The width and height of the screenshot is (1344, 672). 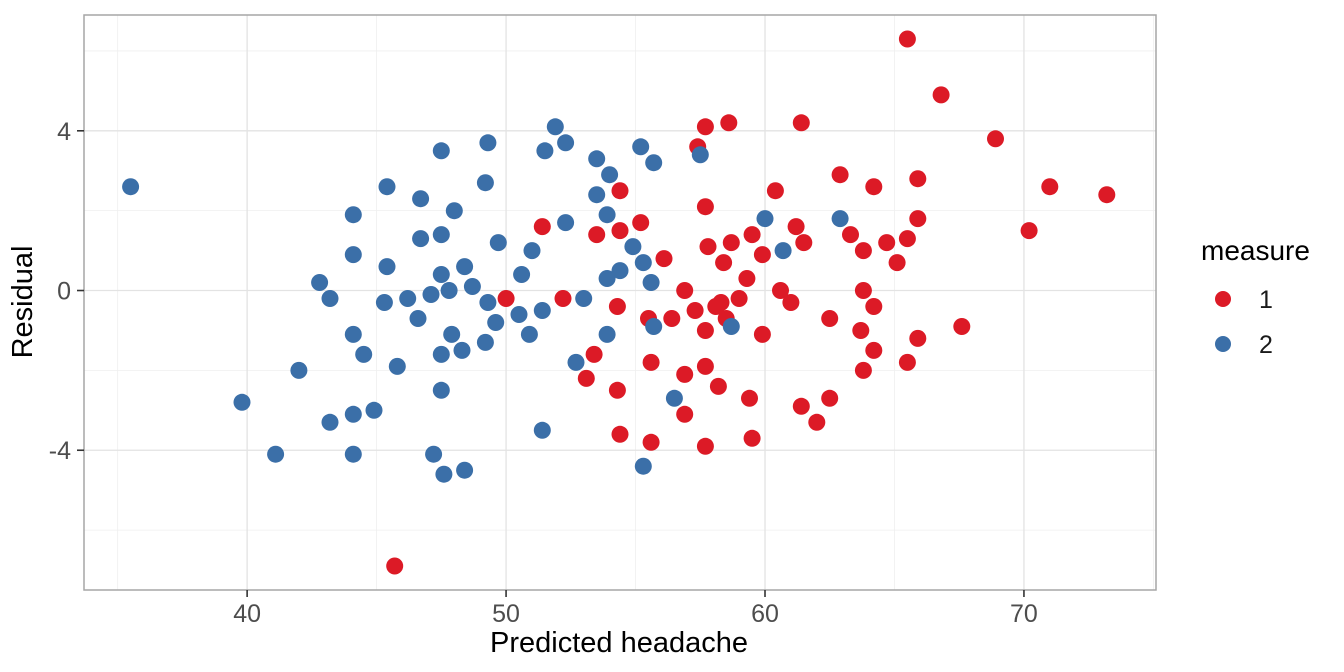 What do you see at coordinates (247, 614) in the screenshot?
I see `x-tick-label: 40` at bounding box center [247, 614].